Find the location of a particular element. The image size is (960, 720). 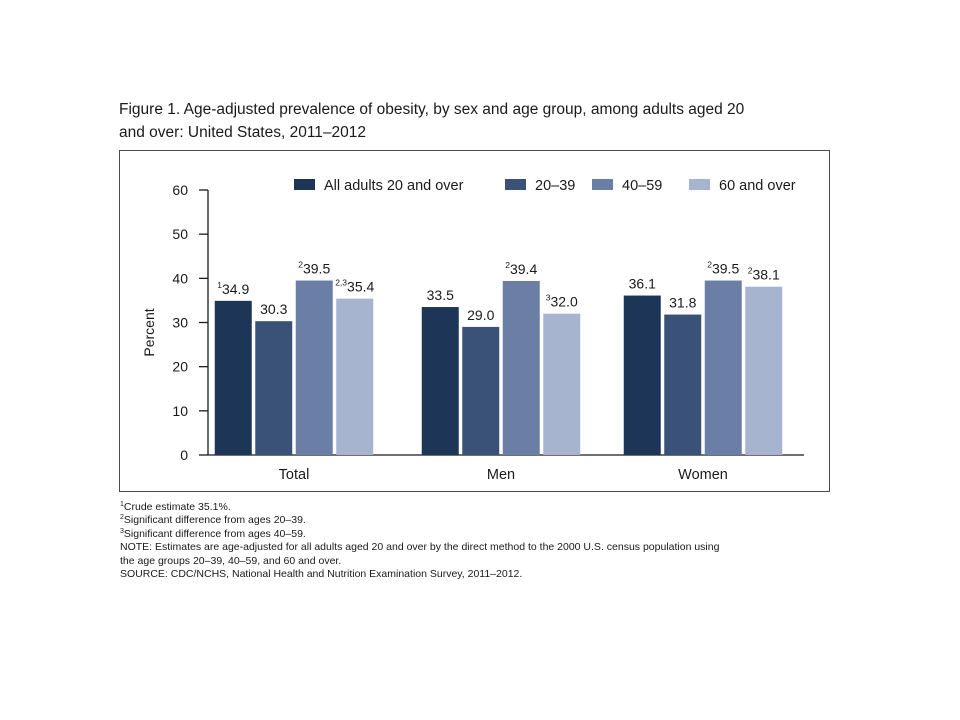

bar-value-label: 29.0 is located at coordinates (480, 315).